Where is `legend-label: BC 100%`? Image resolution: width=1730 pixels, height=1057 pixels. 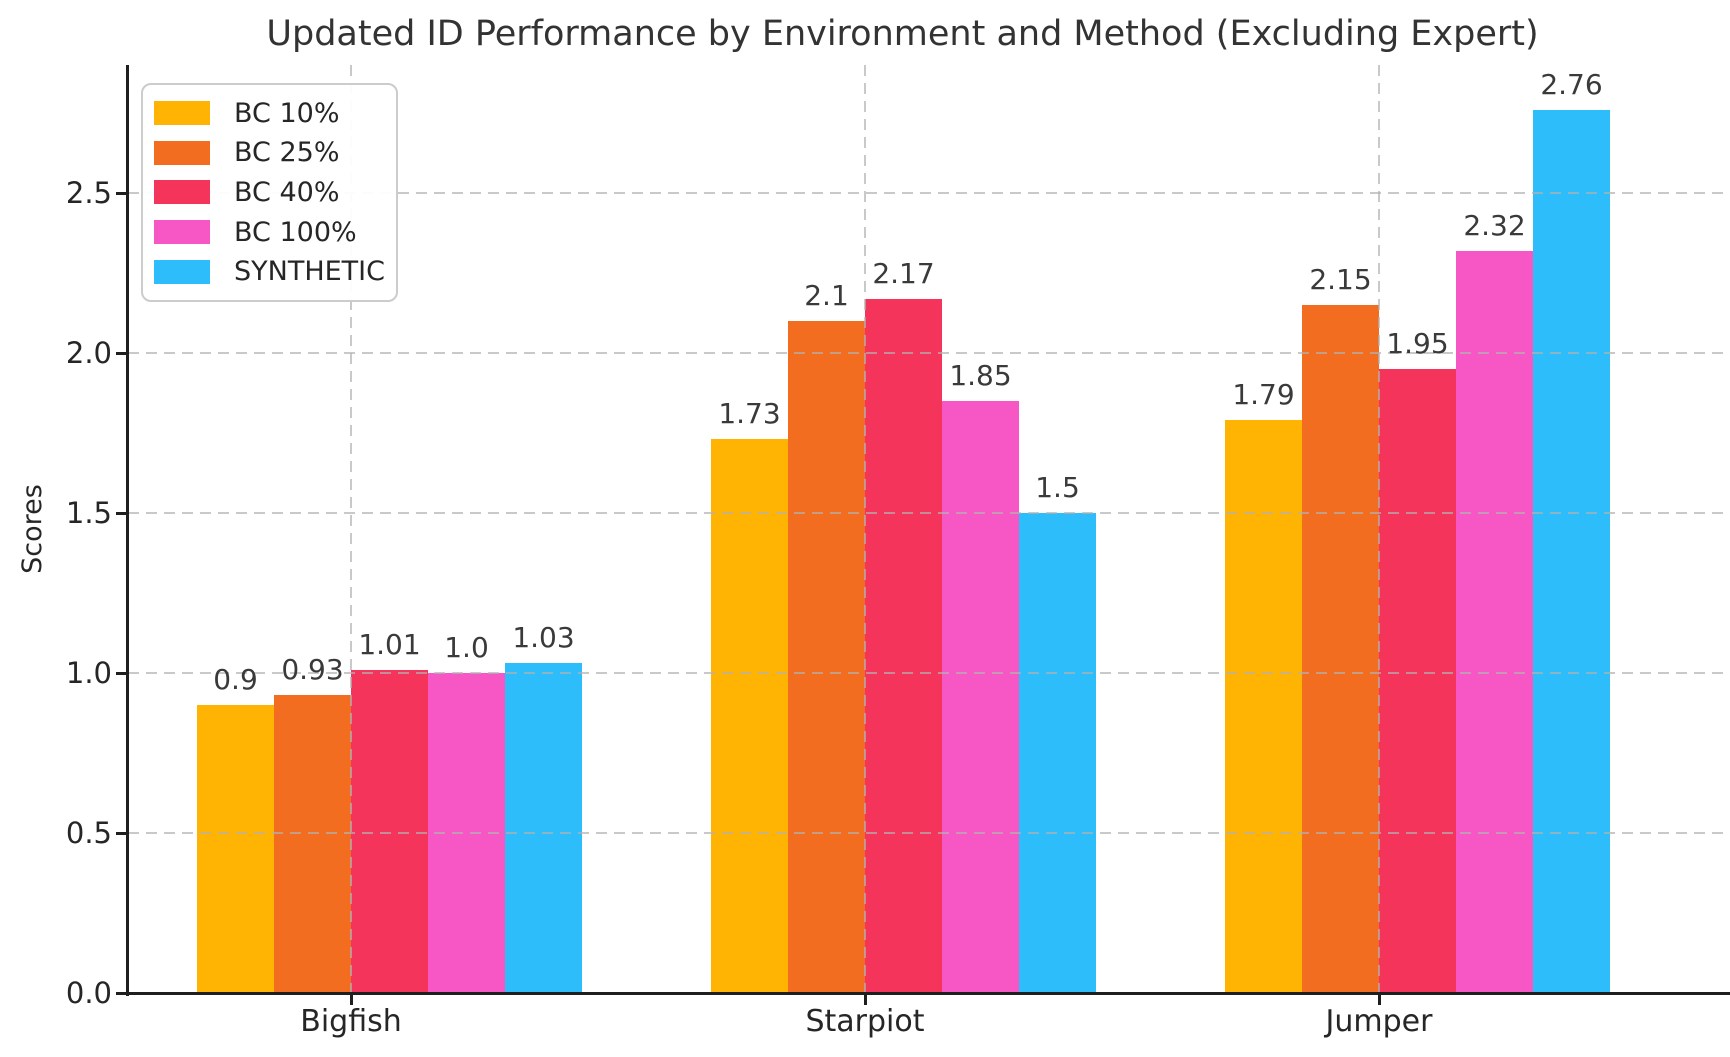 legend-label: BC 100% is located at coordinates (295, 232).